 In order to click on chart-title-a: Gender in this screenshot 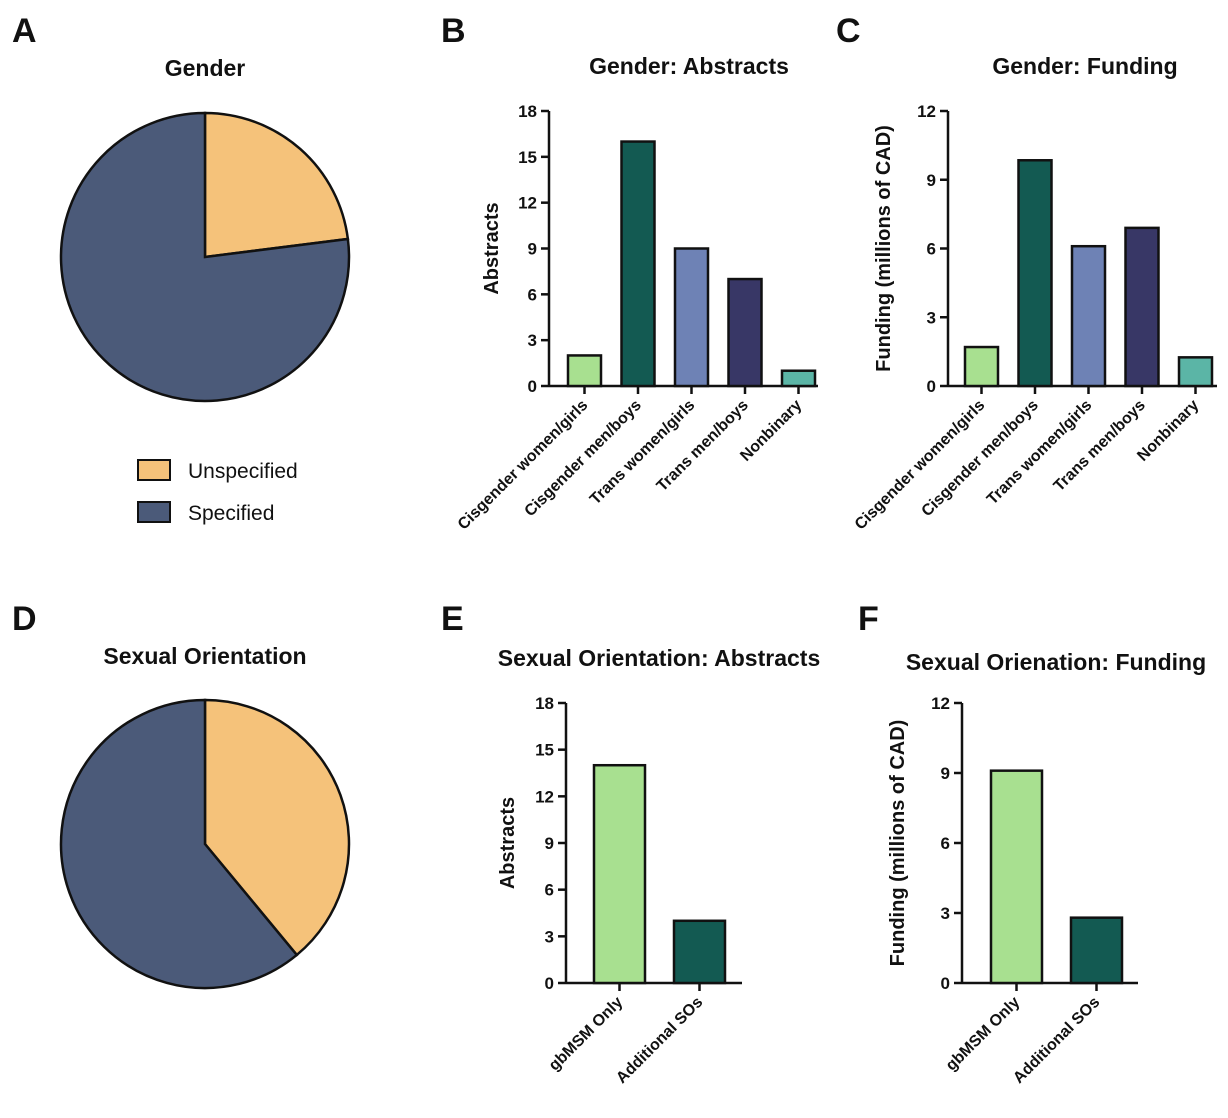, I will do `click(205, 68)`.